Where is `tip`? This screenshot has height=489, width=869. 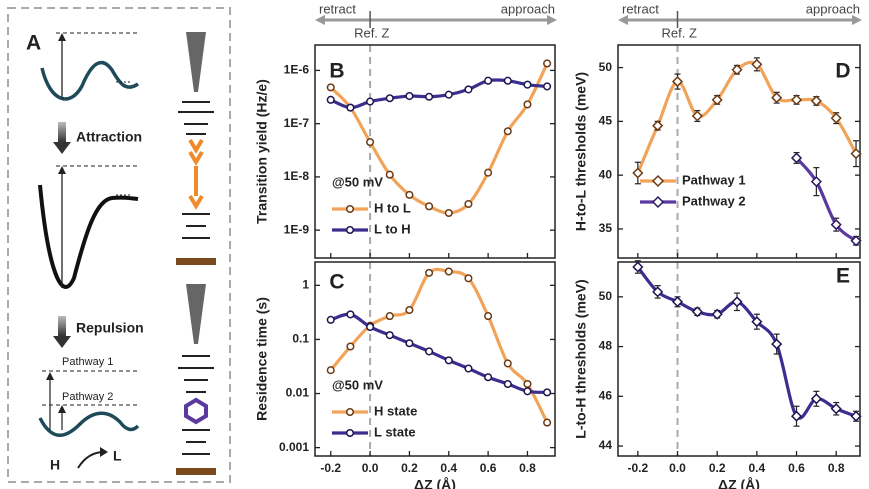 tip is located at coordinates (196, 62).